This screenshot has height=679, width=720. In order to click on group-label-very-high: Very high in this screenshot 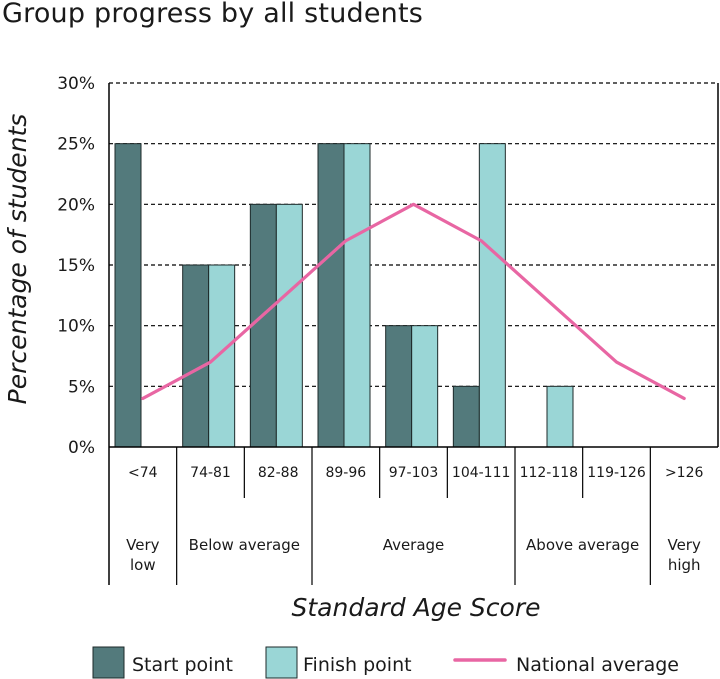, I will do `click(683, 555)`.